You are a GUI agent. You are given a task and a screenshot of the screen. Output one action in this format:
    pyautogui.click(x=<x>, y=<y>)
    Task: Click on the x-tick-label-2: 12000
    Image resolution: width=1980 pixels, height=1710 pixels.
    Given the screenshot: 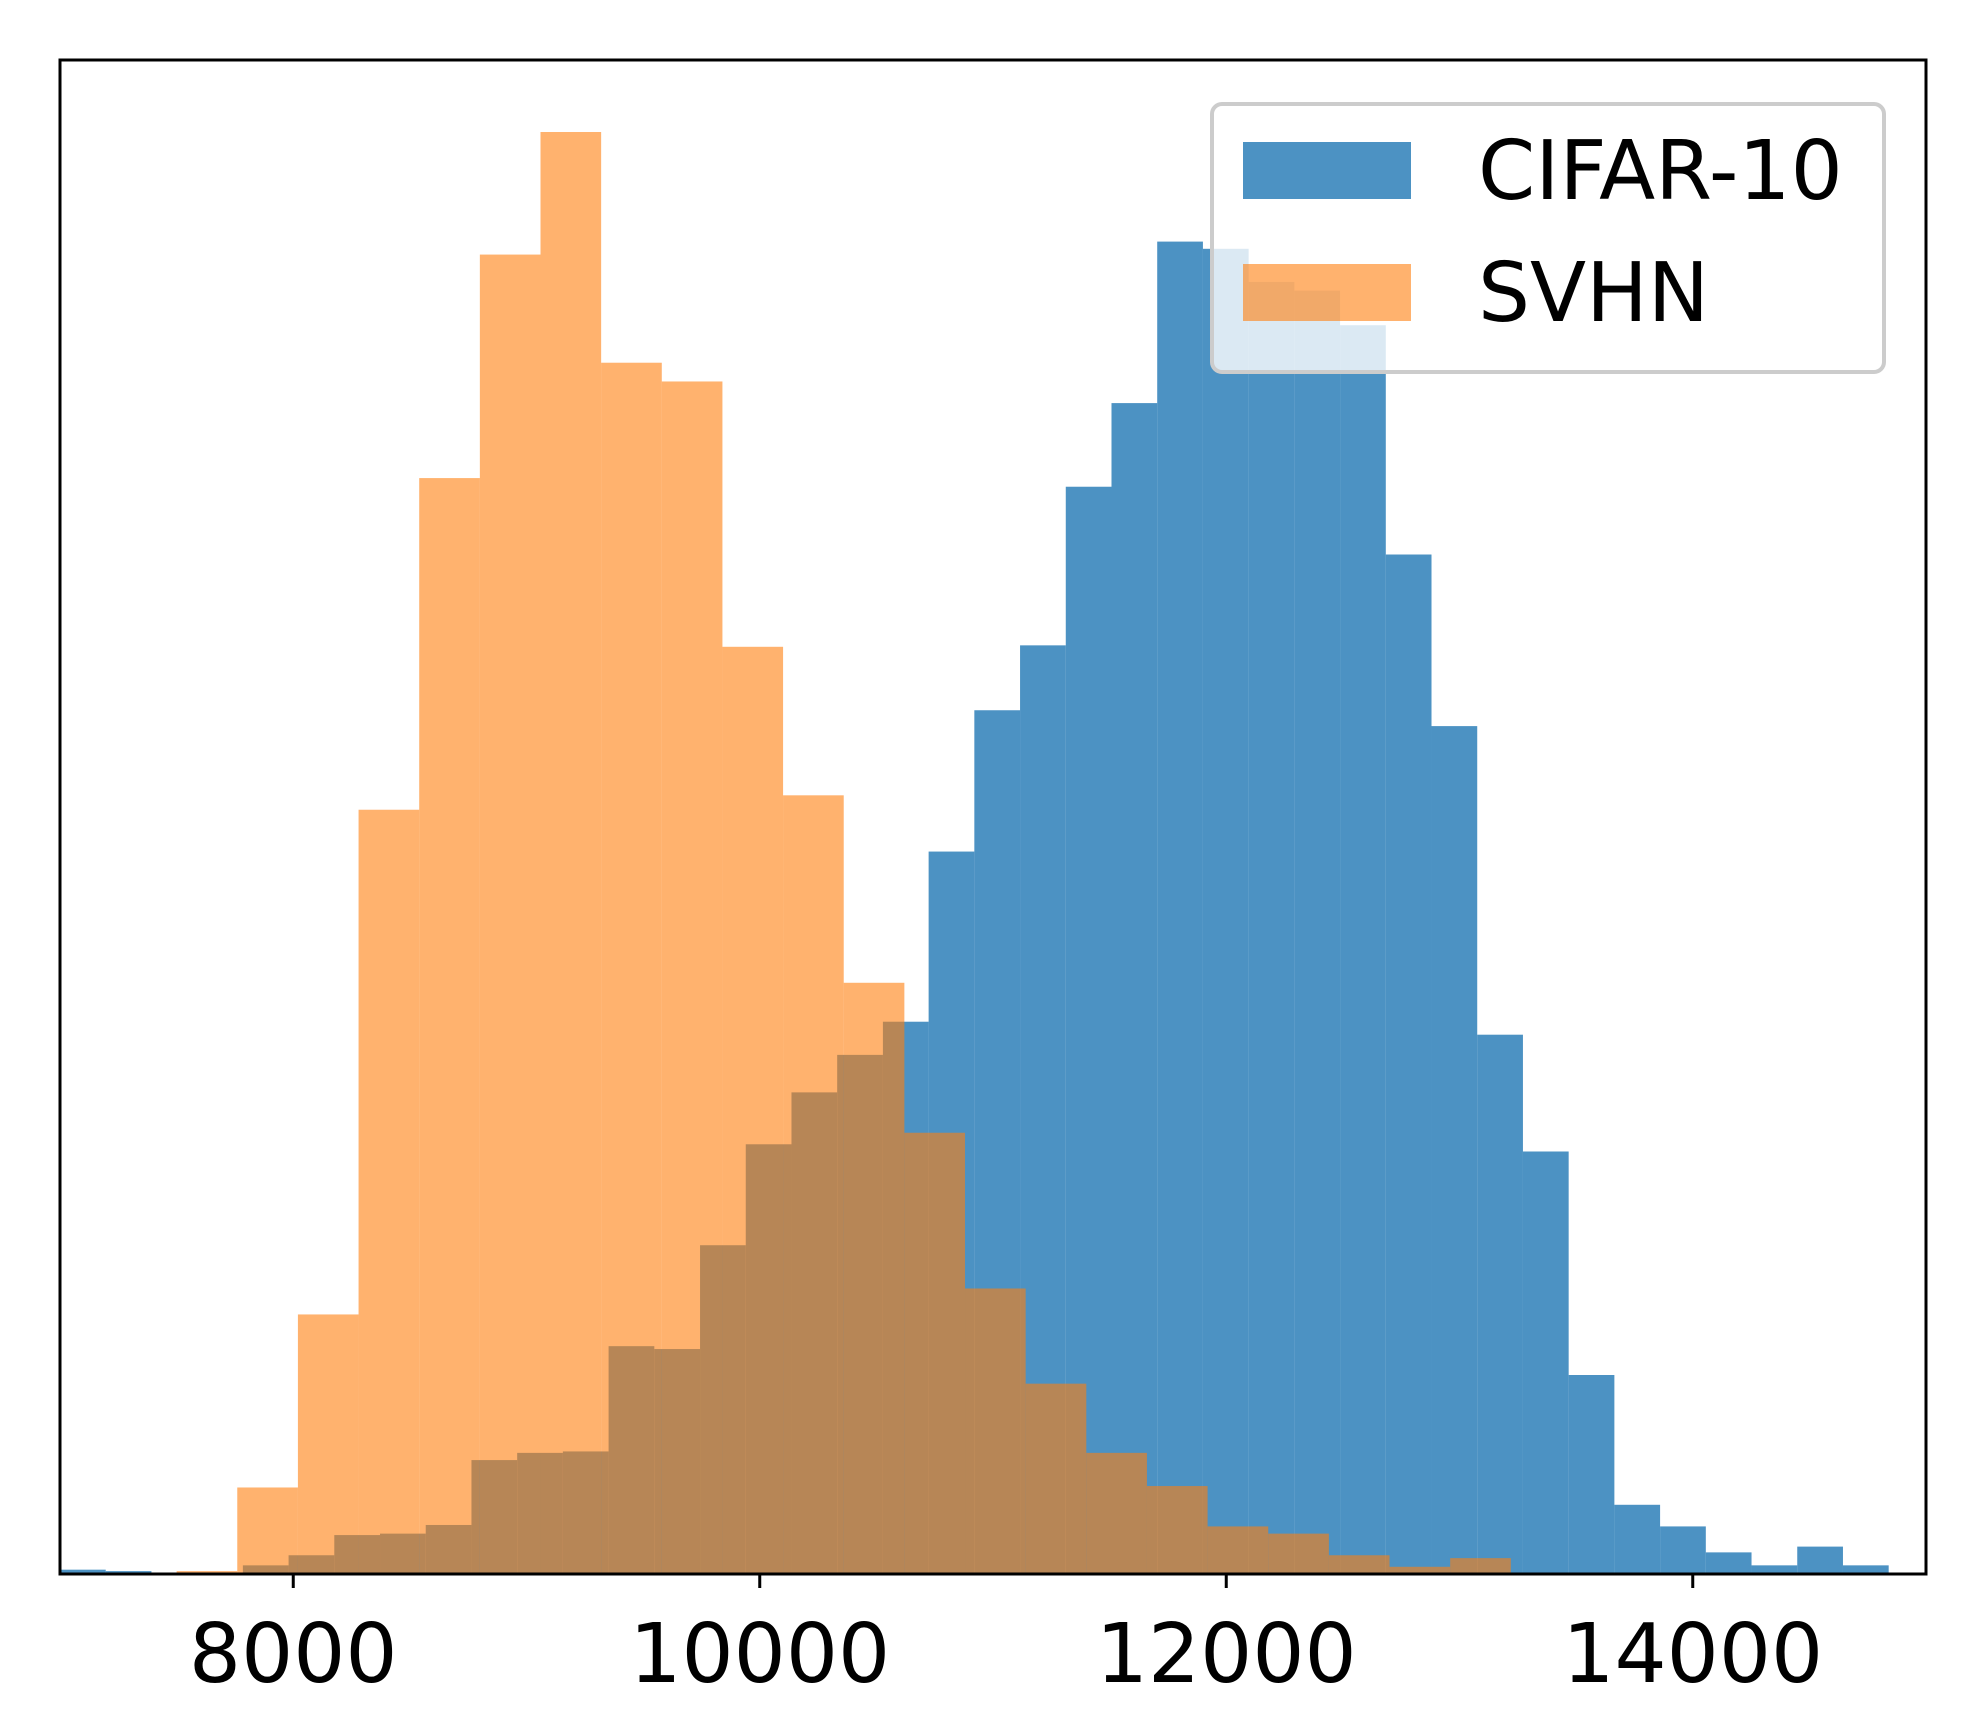 What is the action you would take?
    pyautogui.click(x=1226, y=1654)
    